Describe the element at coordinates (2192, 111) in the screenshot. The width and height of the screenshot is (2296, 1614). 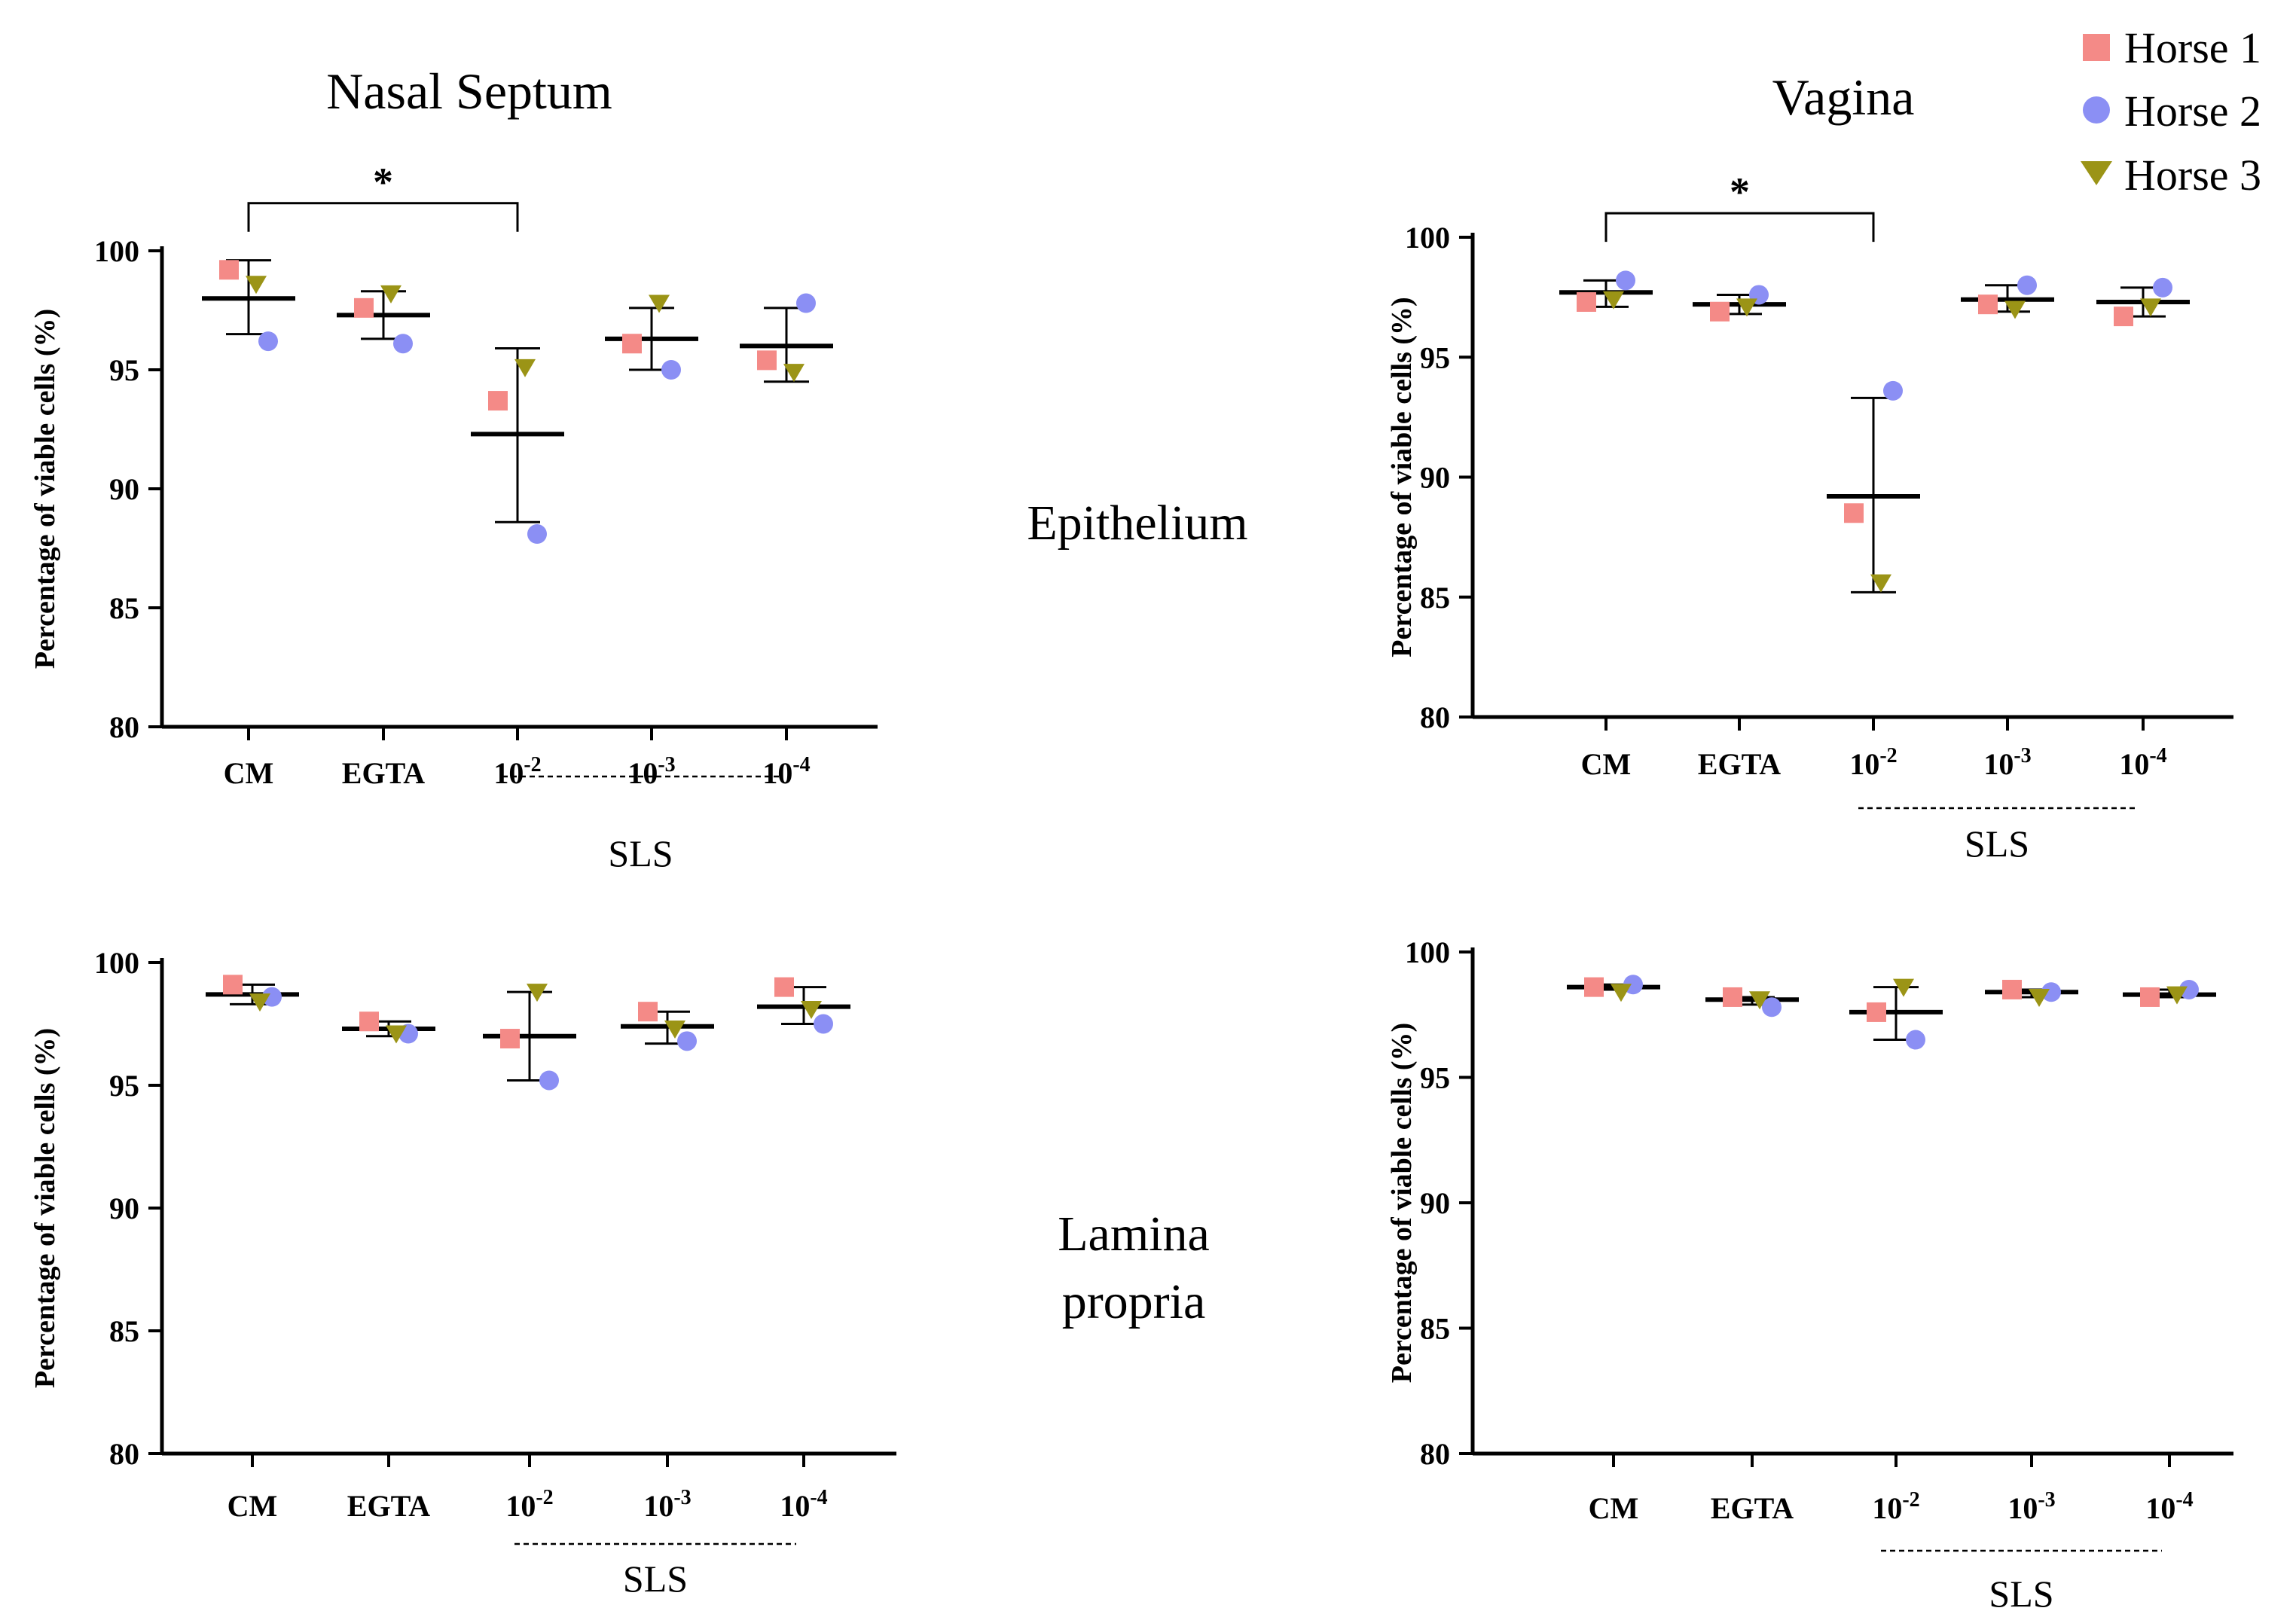
I see `legend-label-horse-2: Horse 2` at that location.